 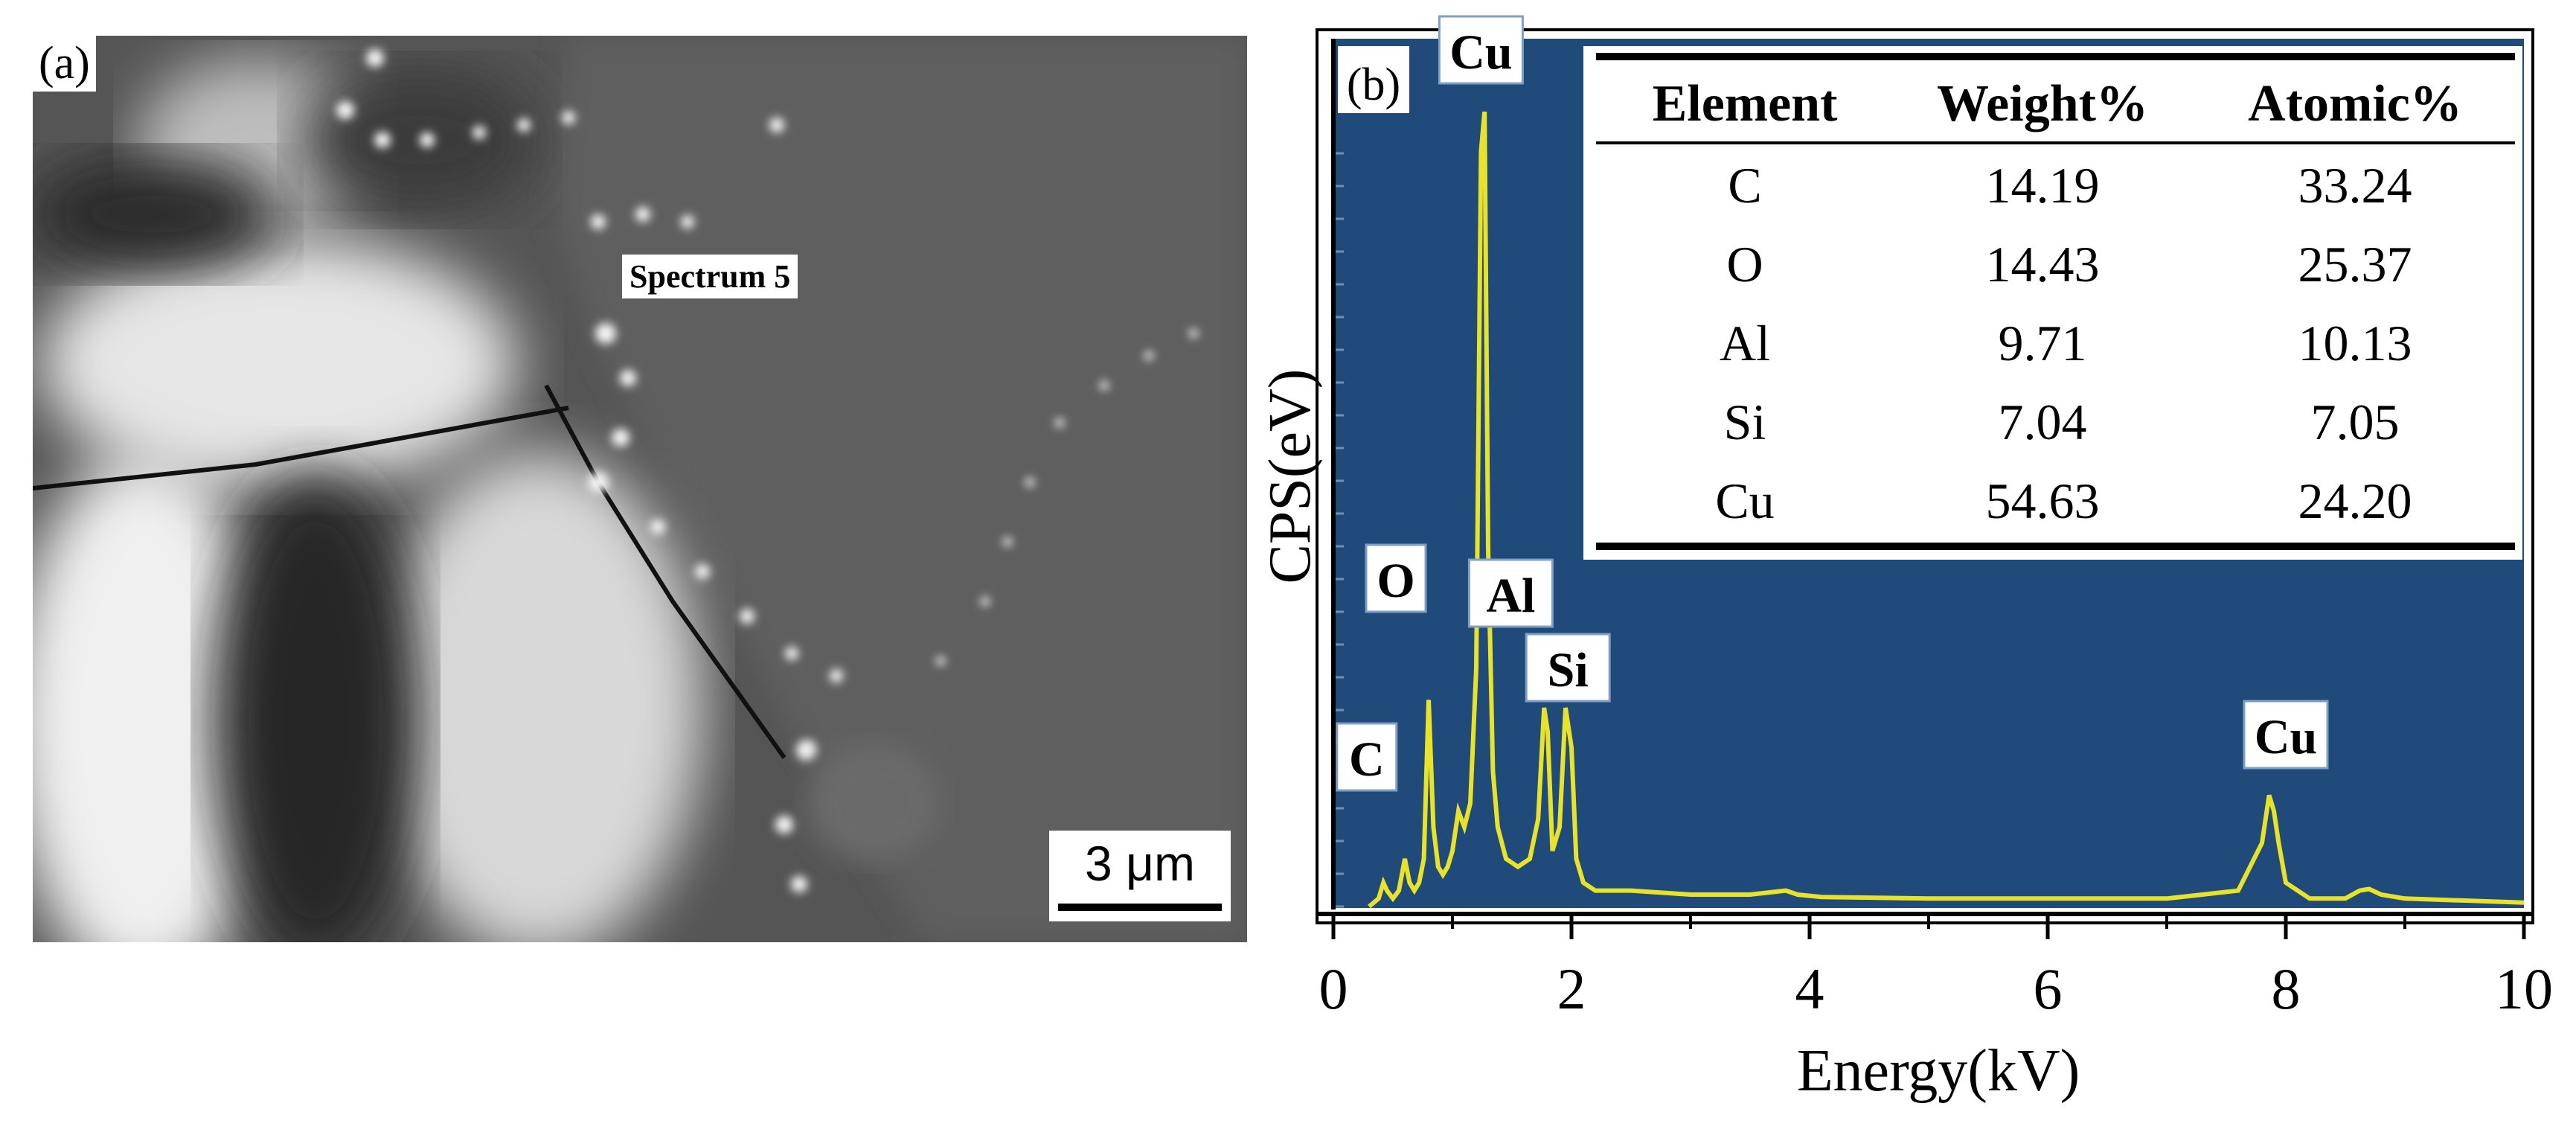 I want to click on peak-label-text: Si, so click(x=1568, y=670).